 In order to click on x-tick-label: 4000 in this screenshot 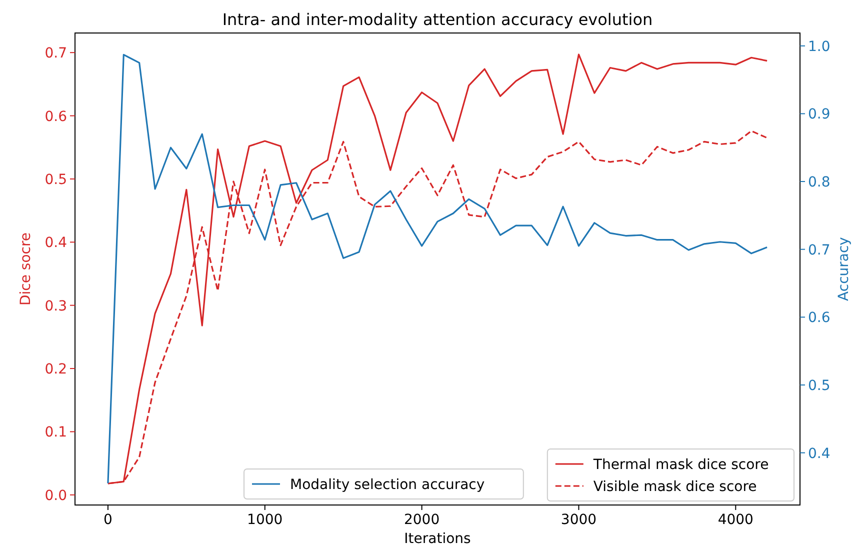, I will do `click(736, 520)`.